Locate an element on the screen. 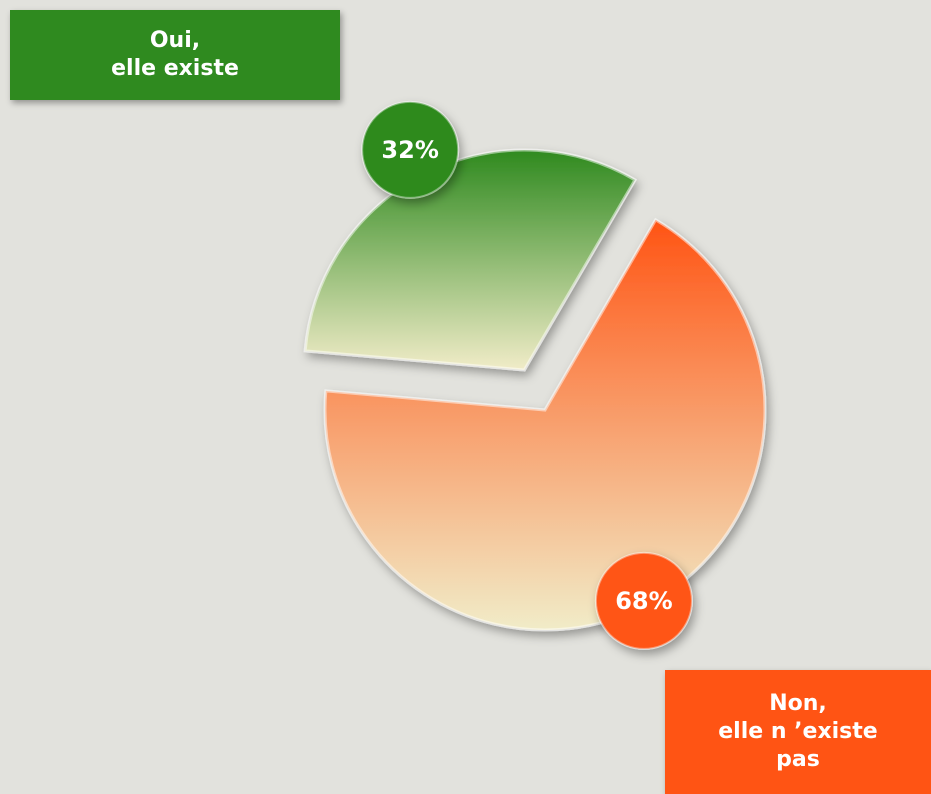 This screenshot has height=794, width=931. data-label: 68% is located at coordinates (643, 601).